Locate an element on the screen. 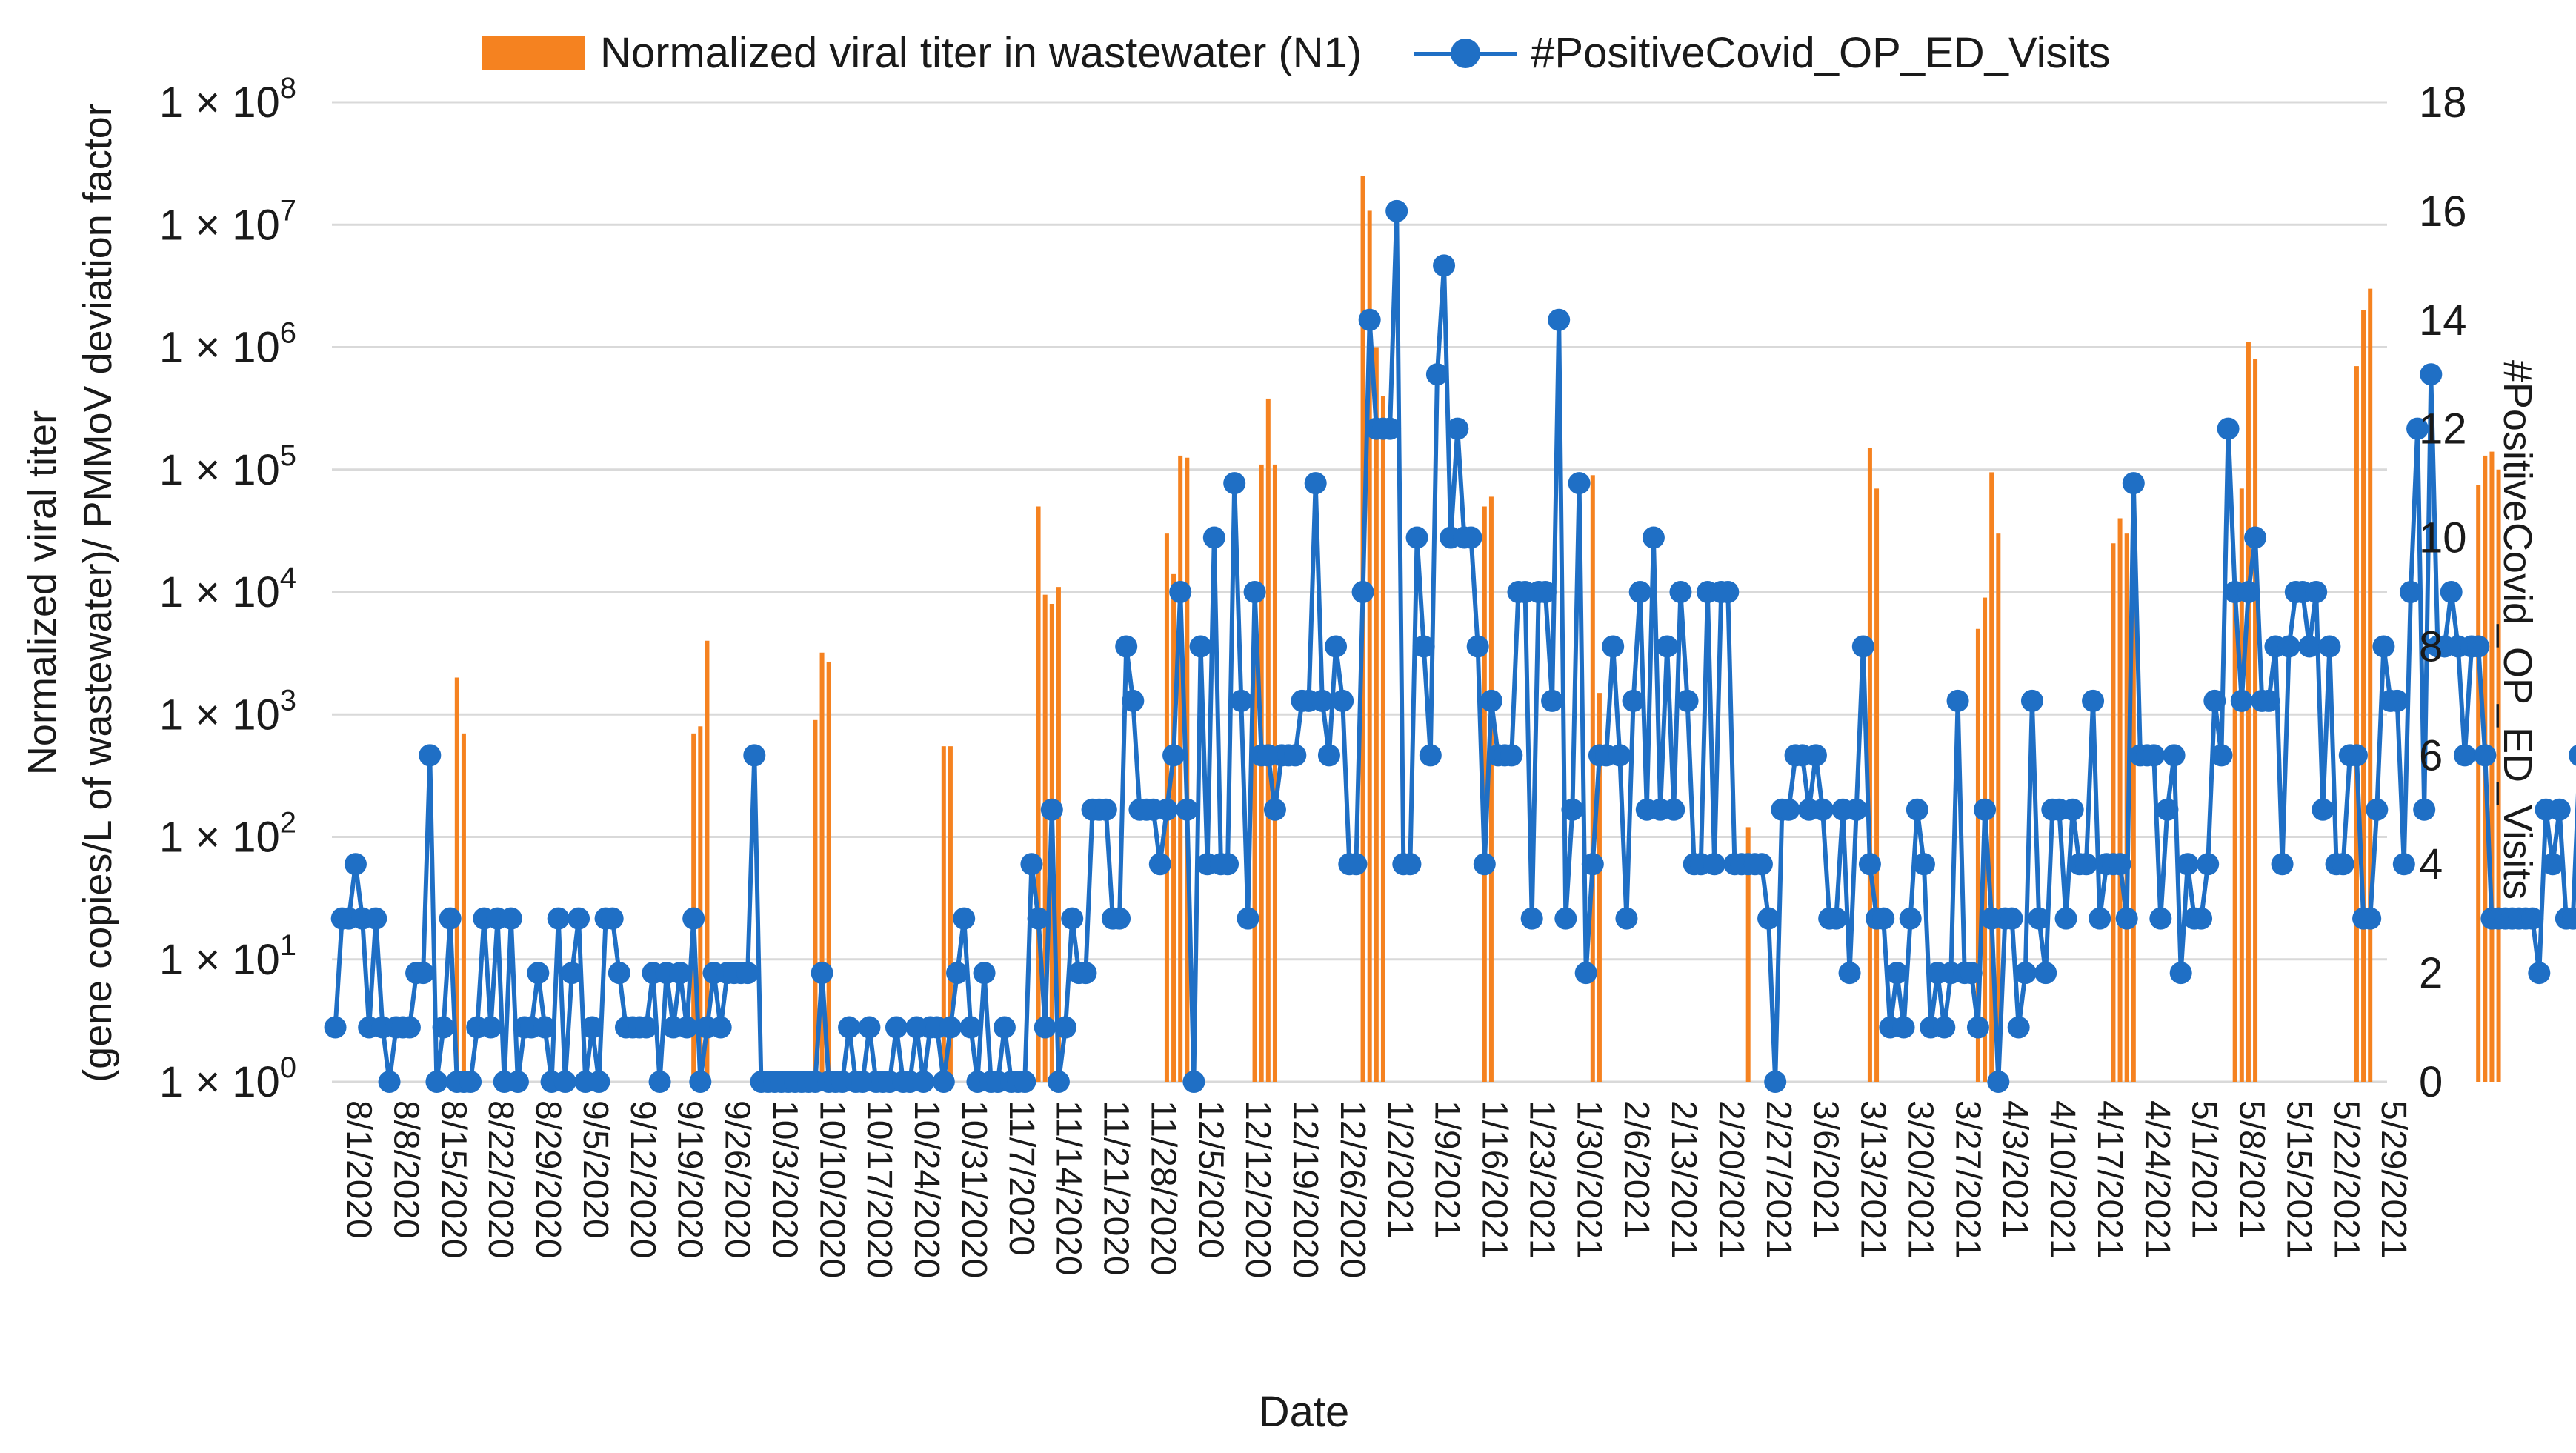  left-tick-label: 1 × 10⁶ is located at coordinates (228, 345).